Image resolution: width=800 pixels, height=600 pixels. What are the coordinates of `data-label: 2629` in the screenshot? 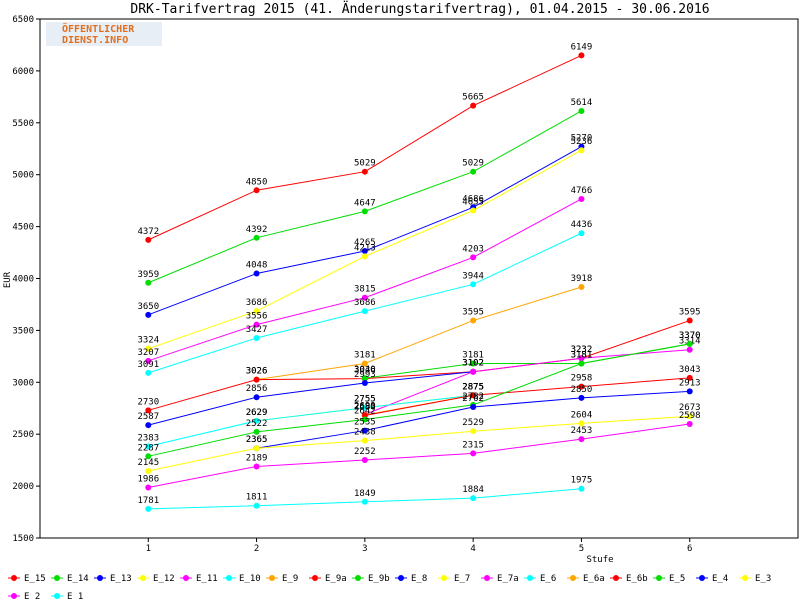 It's located at (257, 413).